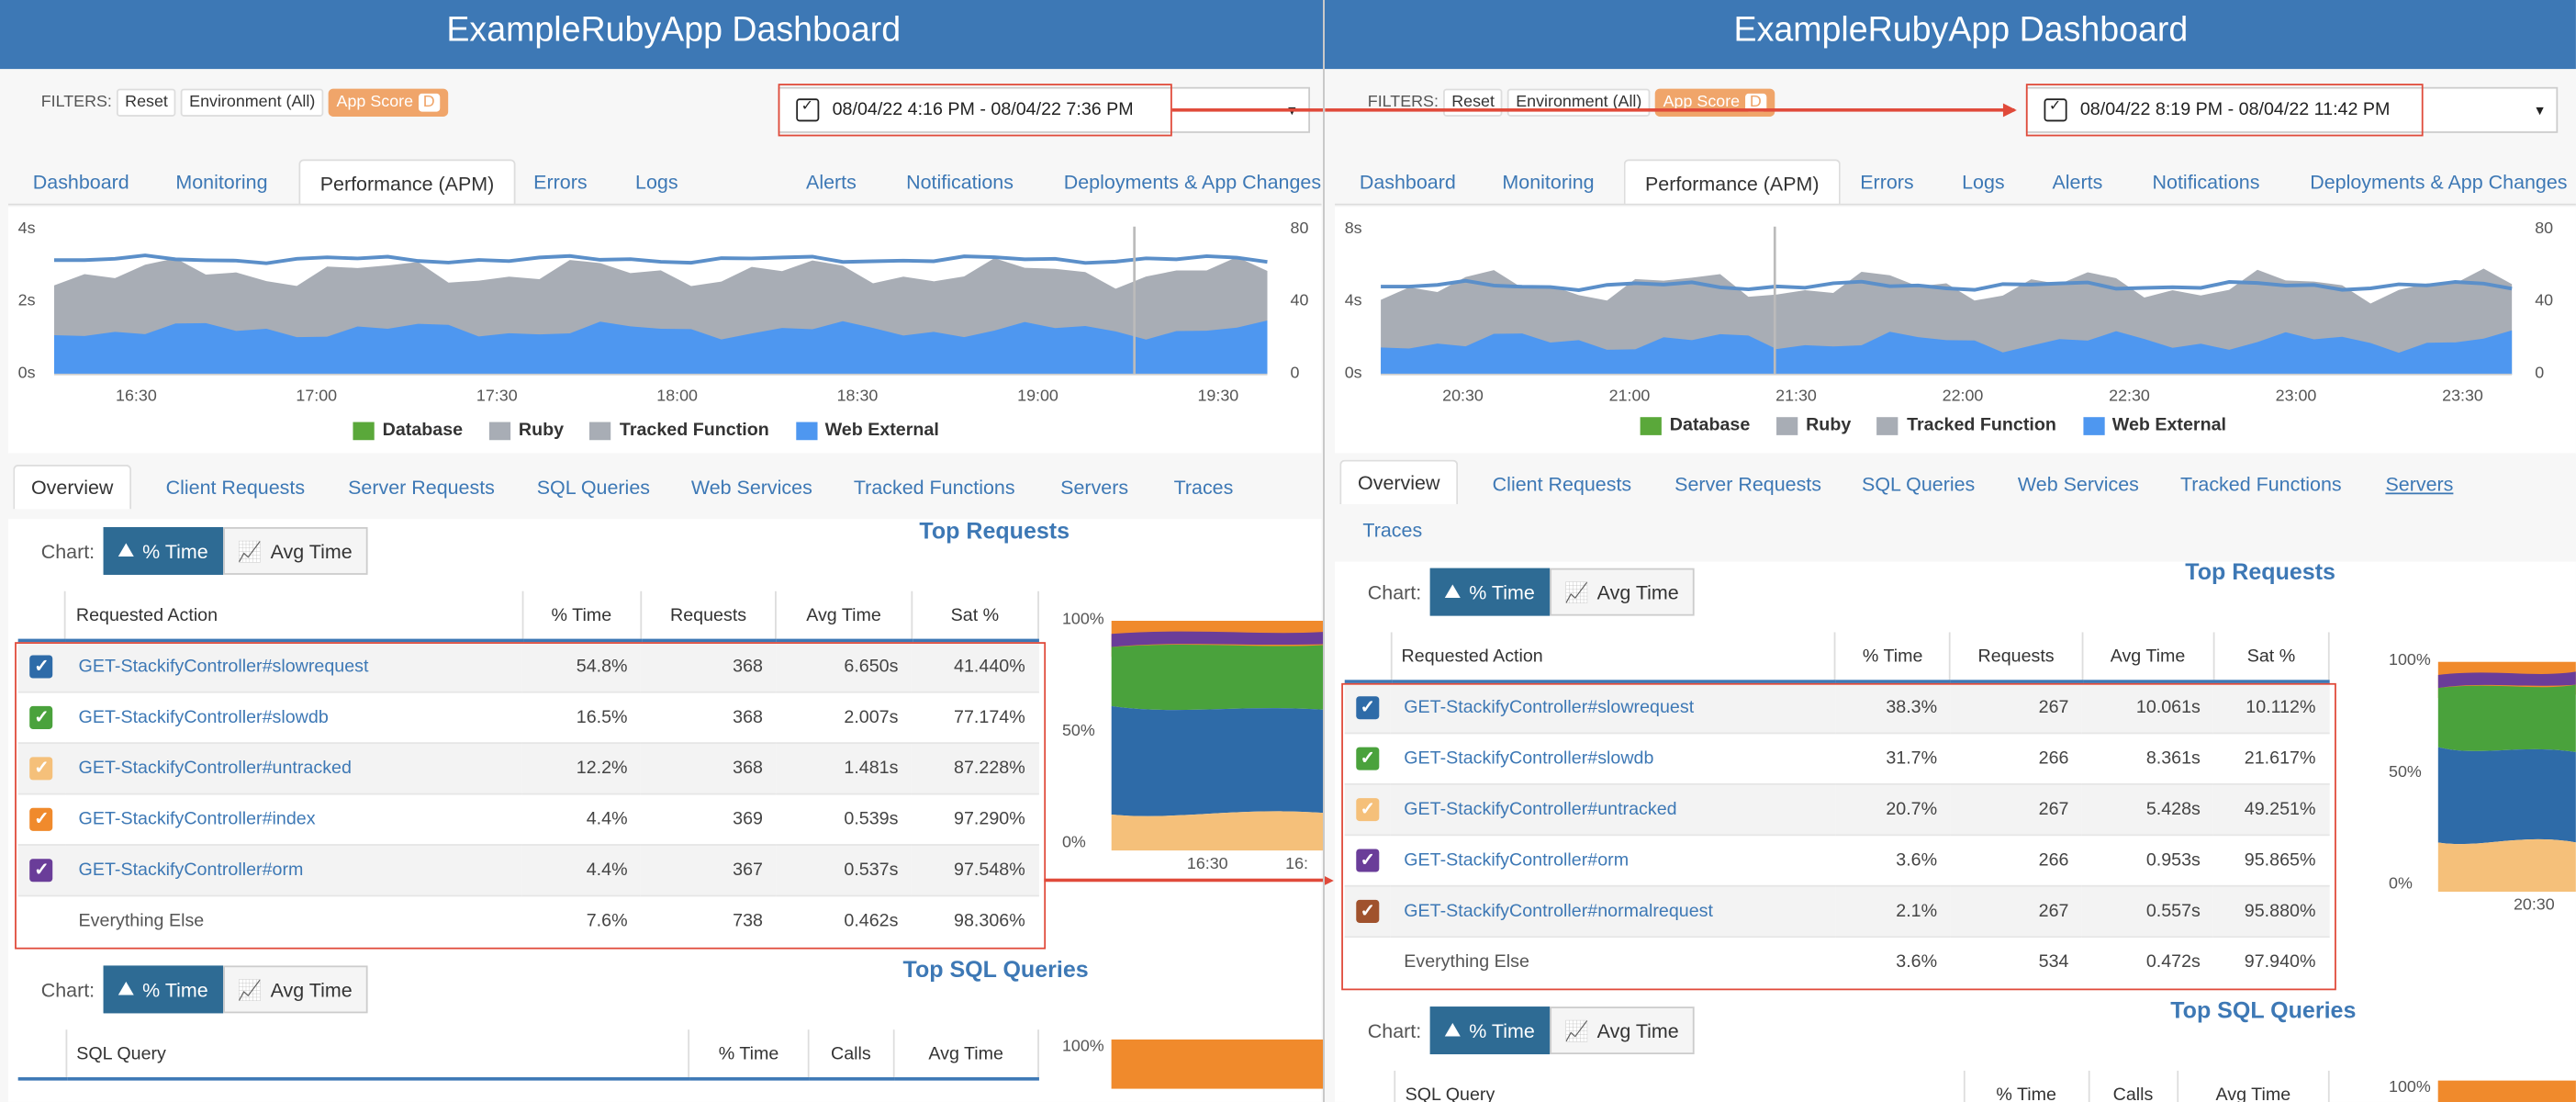  What do you see at coordinates (1473, 102) in the screenshot?
I see `filter-reset-button: Reset` at bounding box center [1473, 102].